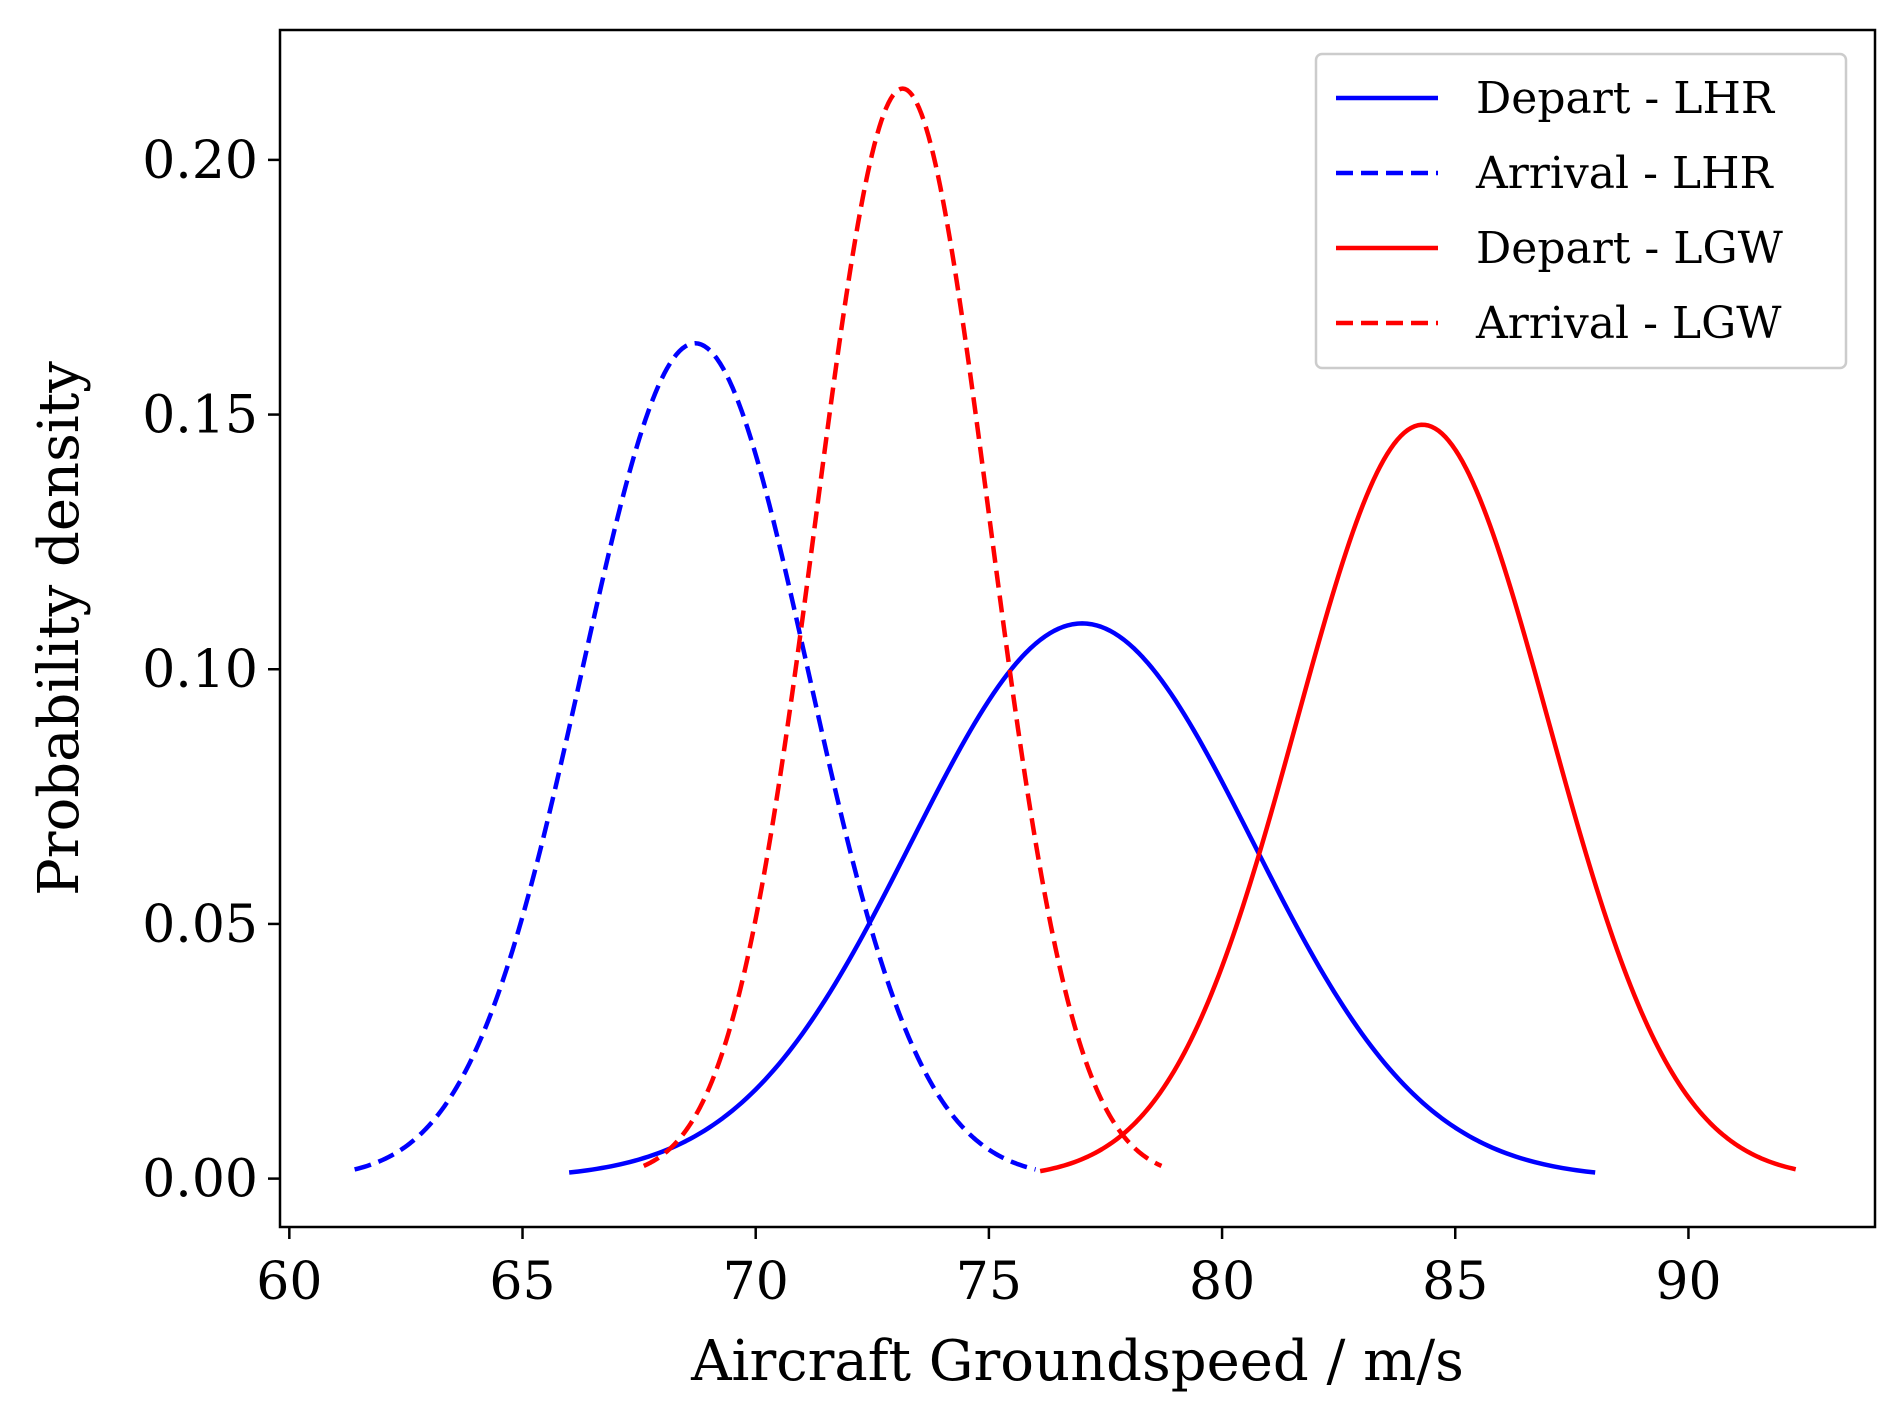 This screenshot has width=1893, height=1418. I want to click on x-tick-label: 75, so click(989, 1282).